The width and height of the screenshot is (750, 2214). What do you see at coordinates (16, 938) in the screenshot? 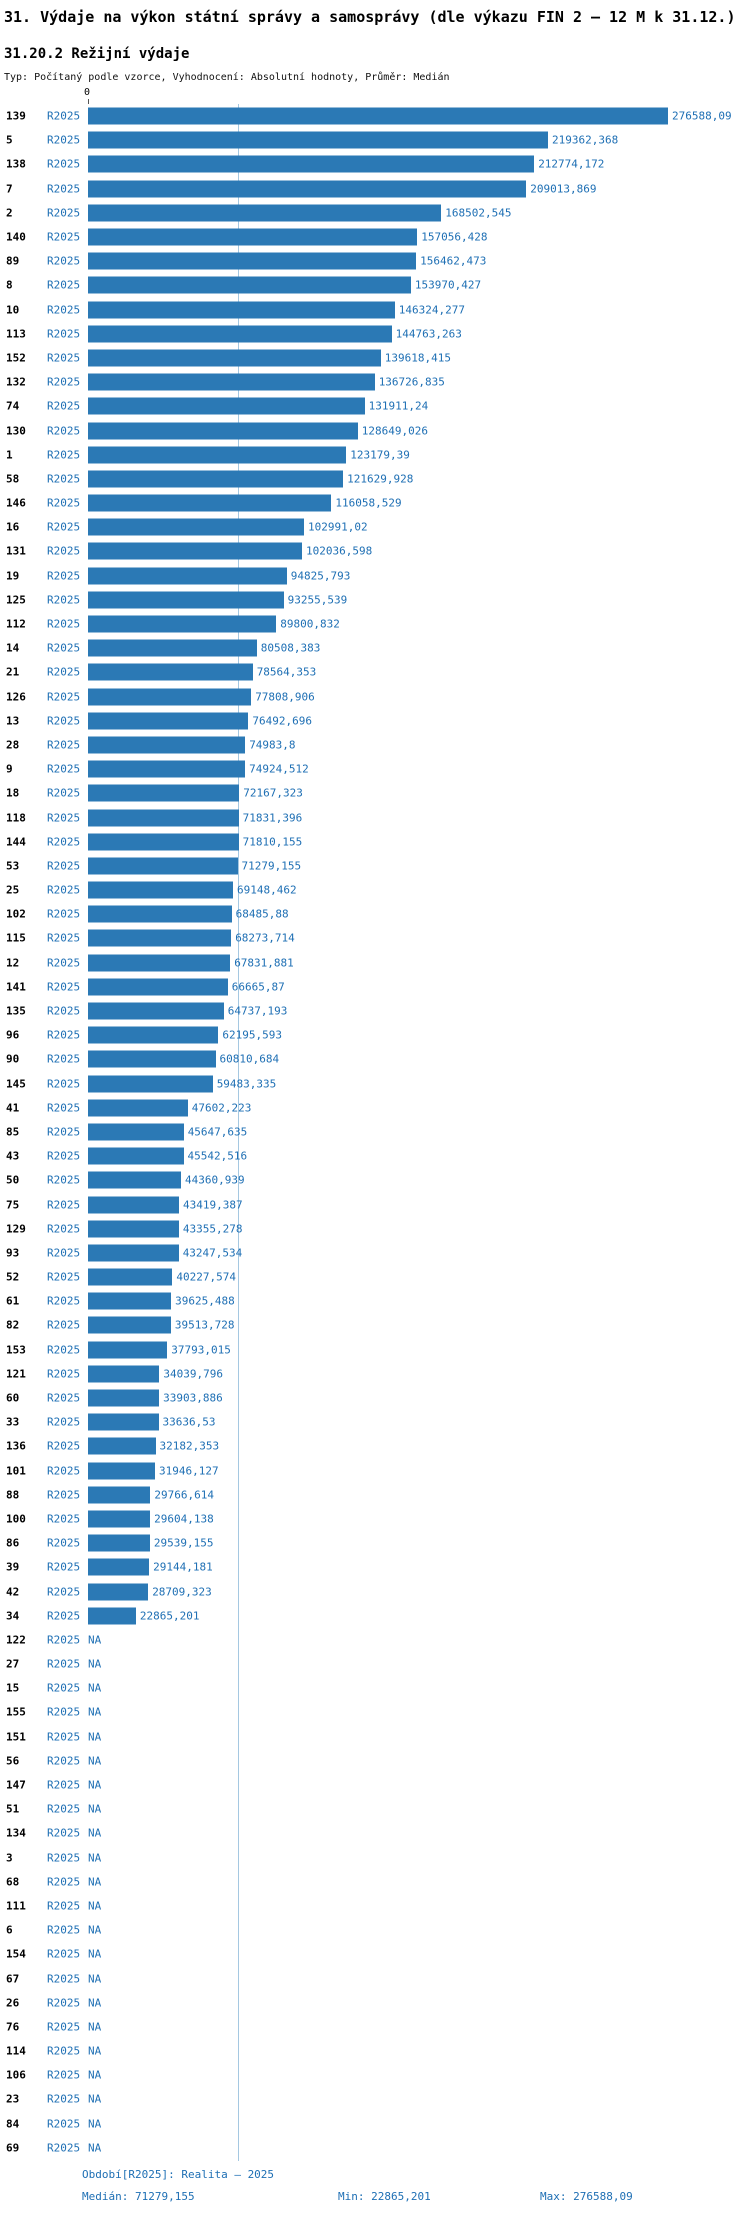
I see `row-label: 115` at bounding box center [16, 938].